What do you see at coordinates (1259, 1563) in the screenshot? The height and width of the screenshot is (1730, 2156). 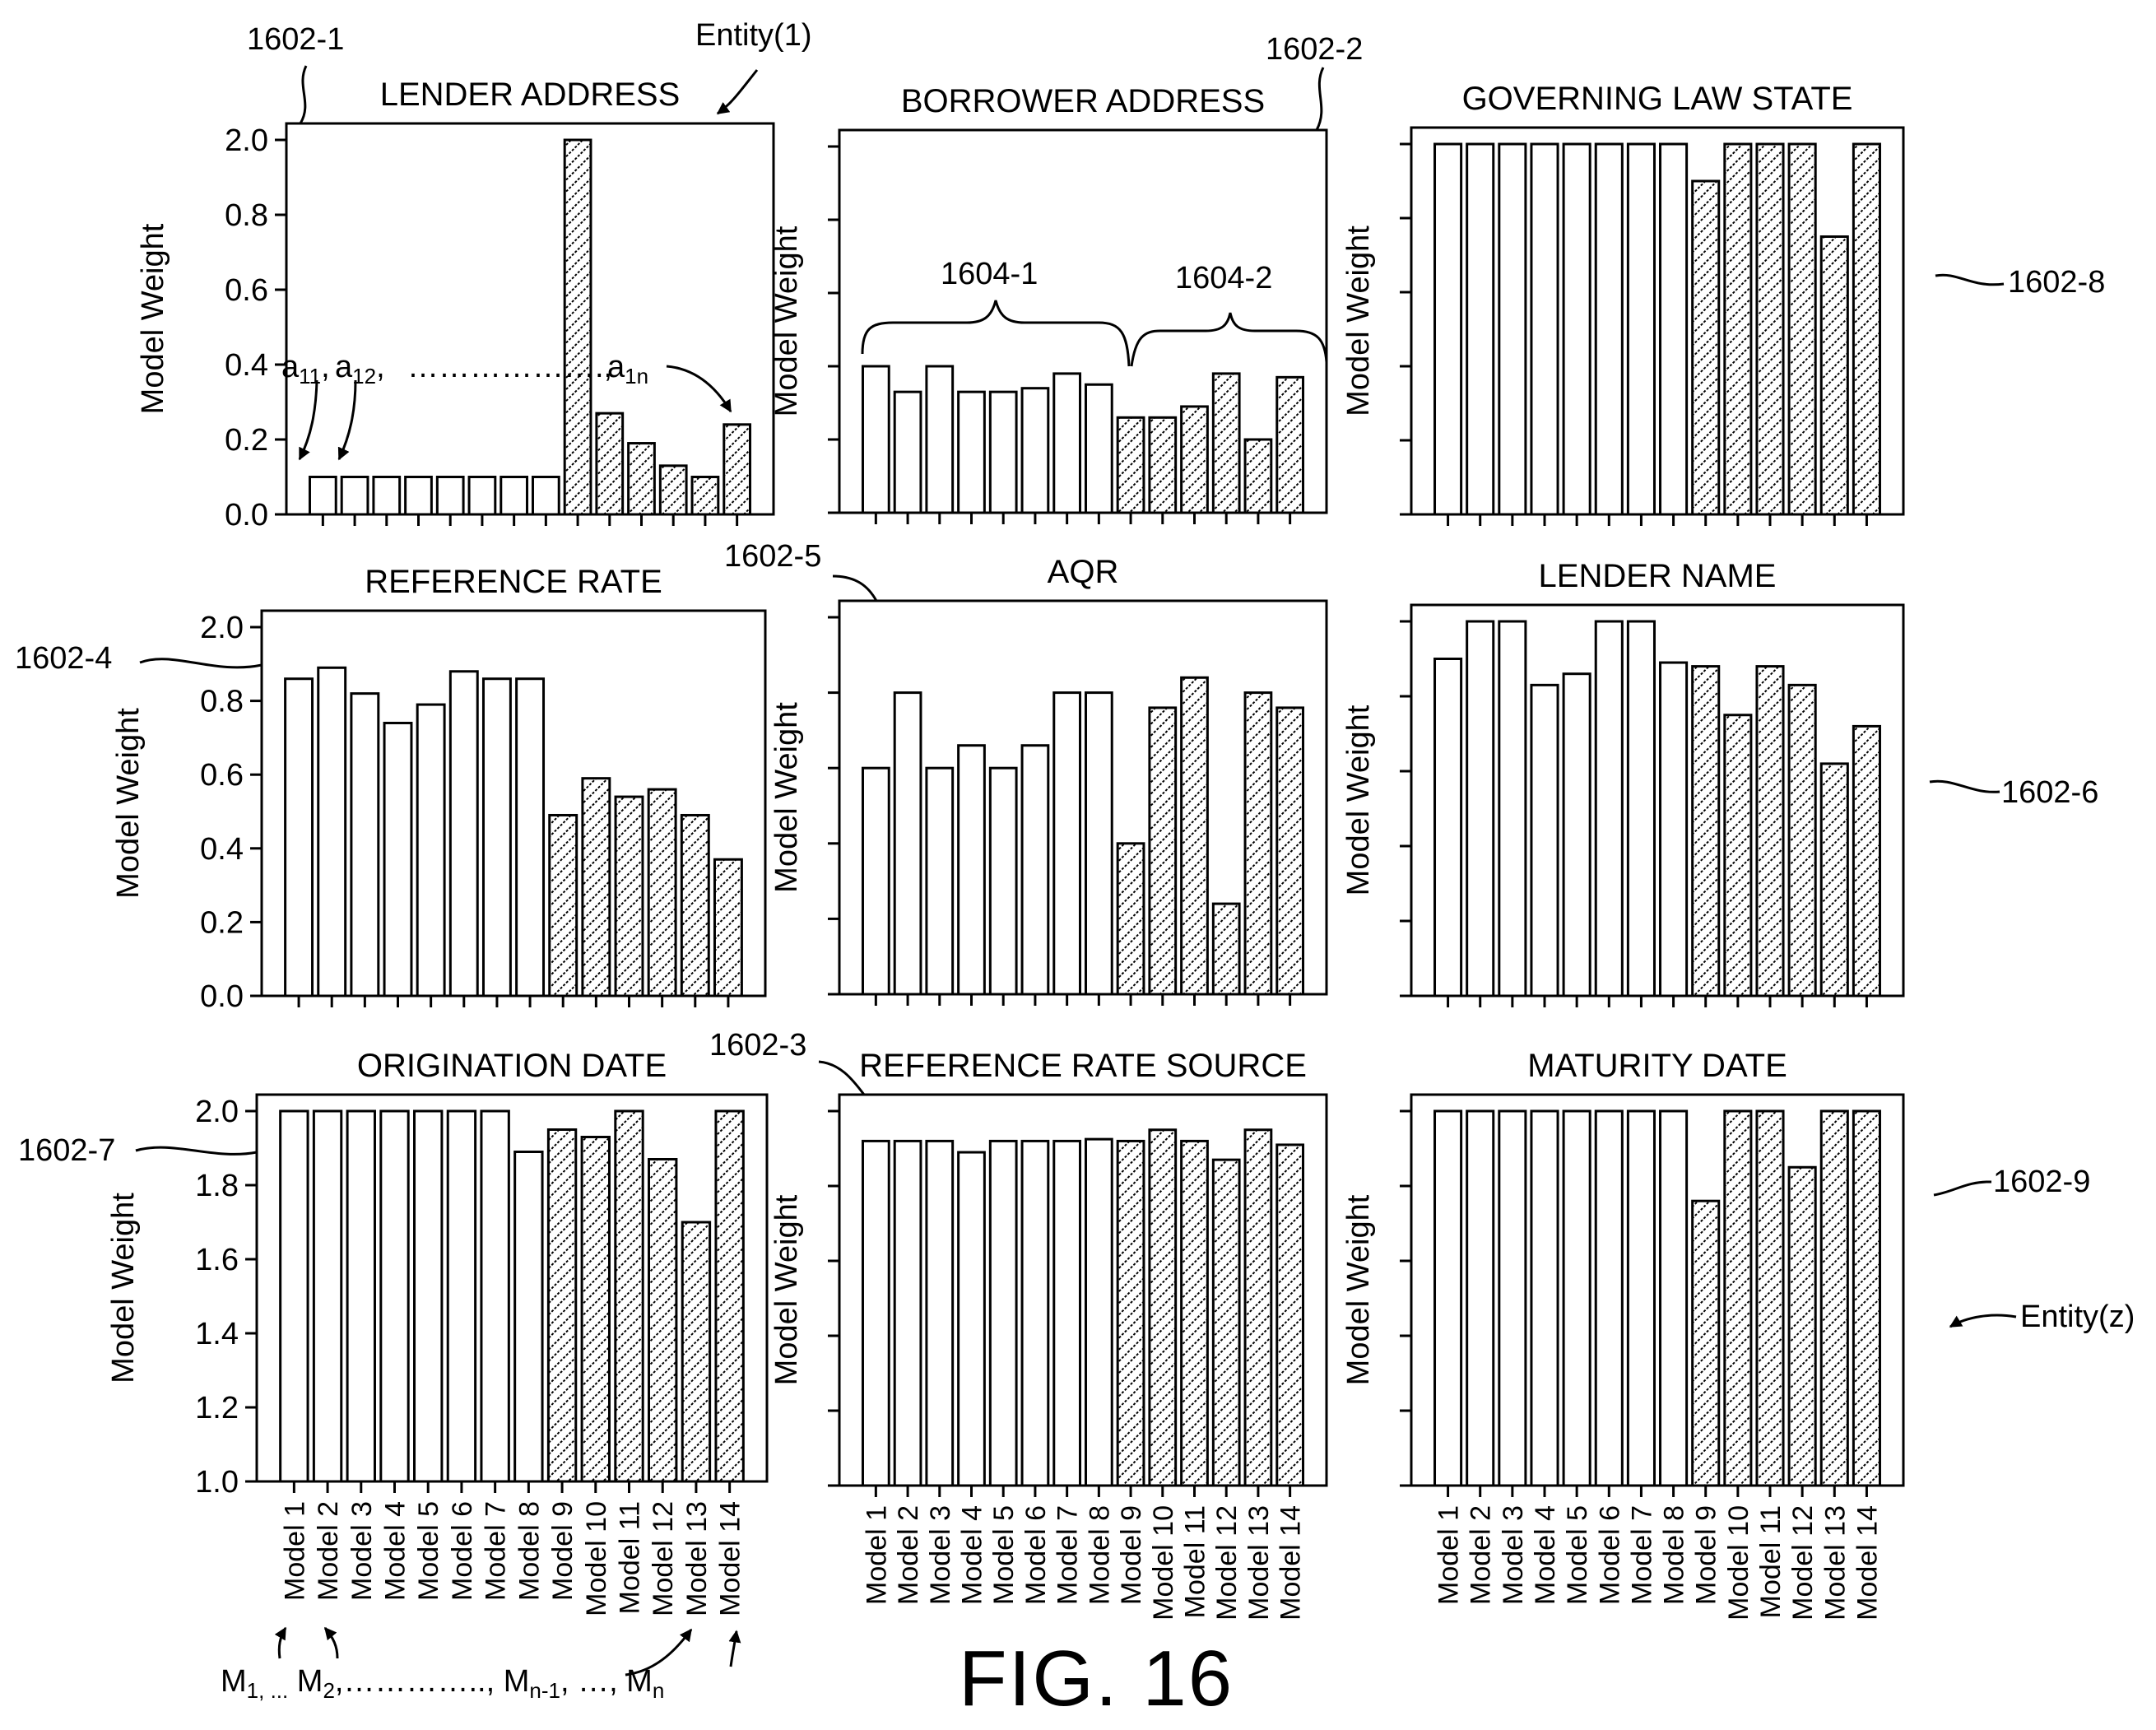 I see `x-tick-label: Model 13` at bounding box center [1259, 1563].